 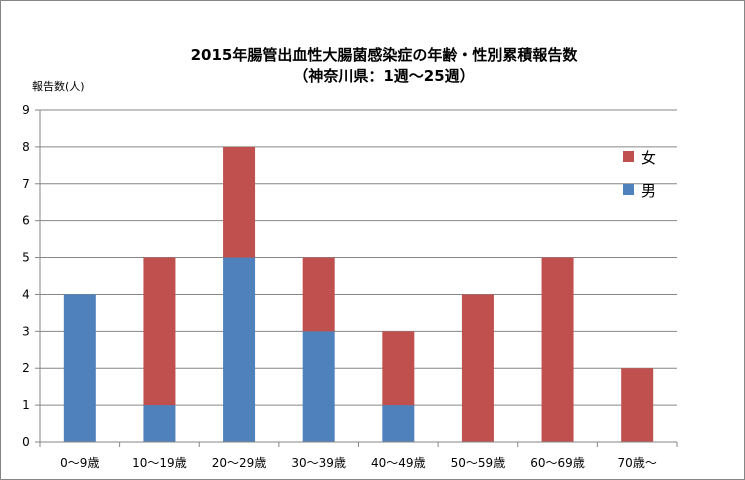 I want to click on y-tick-label: 7, so click(x=26, y=184).